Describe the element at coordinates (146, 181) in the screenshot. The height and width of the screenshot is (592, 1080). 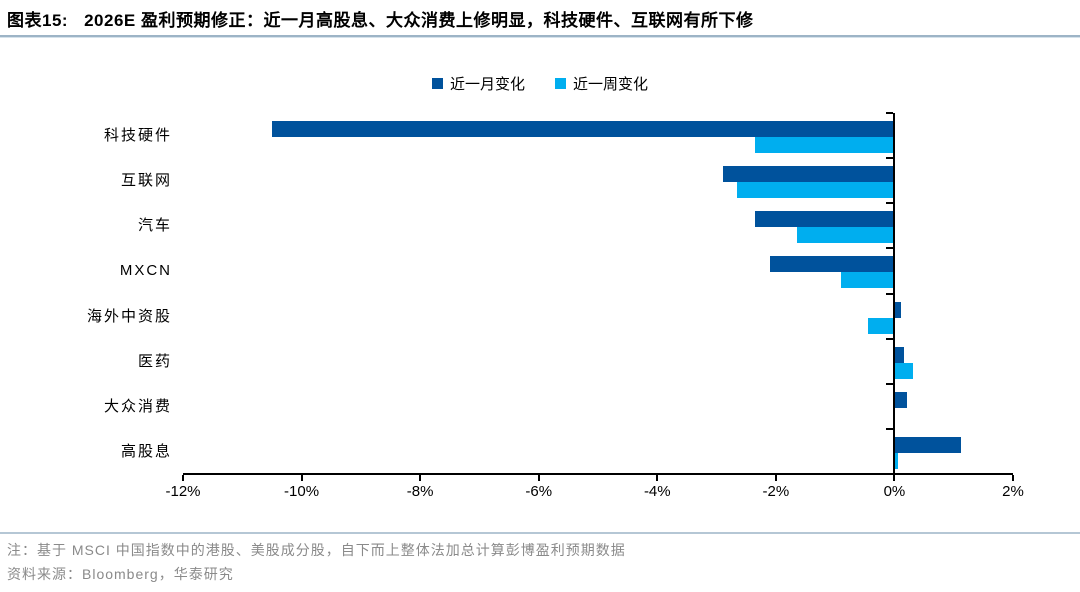
I see `category-label: 互联网` at that location.